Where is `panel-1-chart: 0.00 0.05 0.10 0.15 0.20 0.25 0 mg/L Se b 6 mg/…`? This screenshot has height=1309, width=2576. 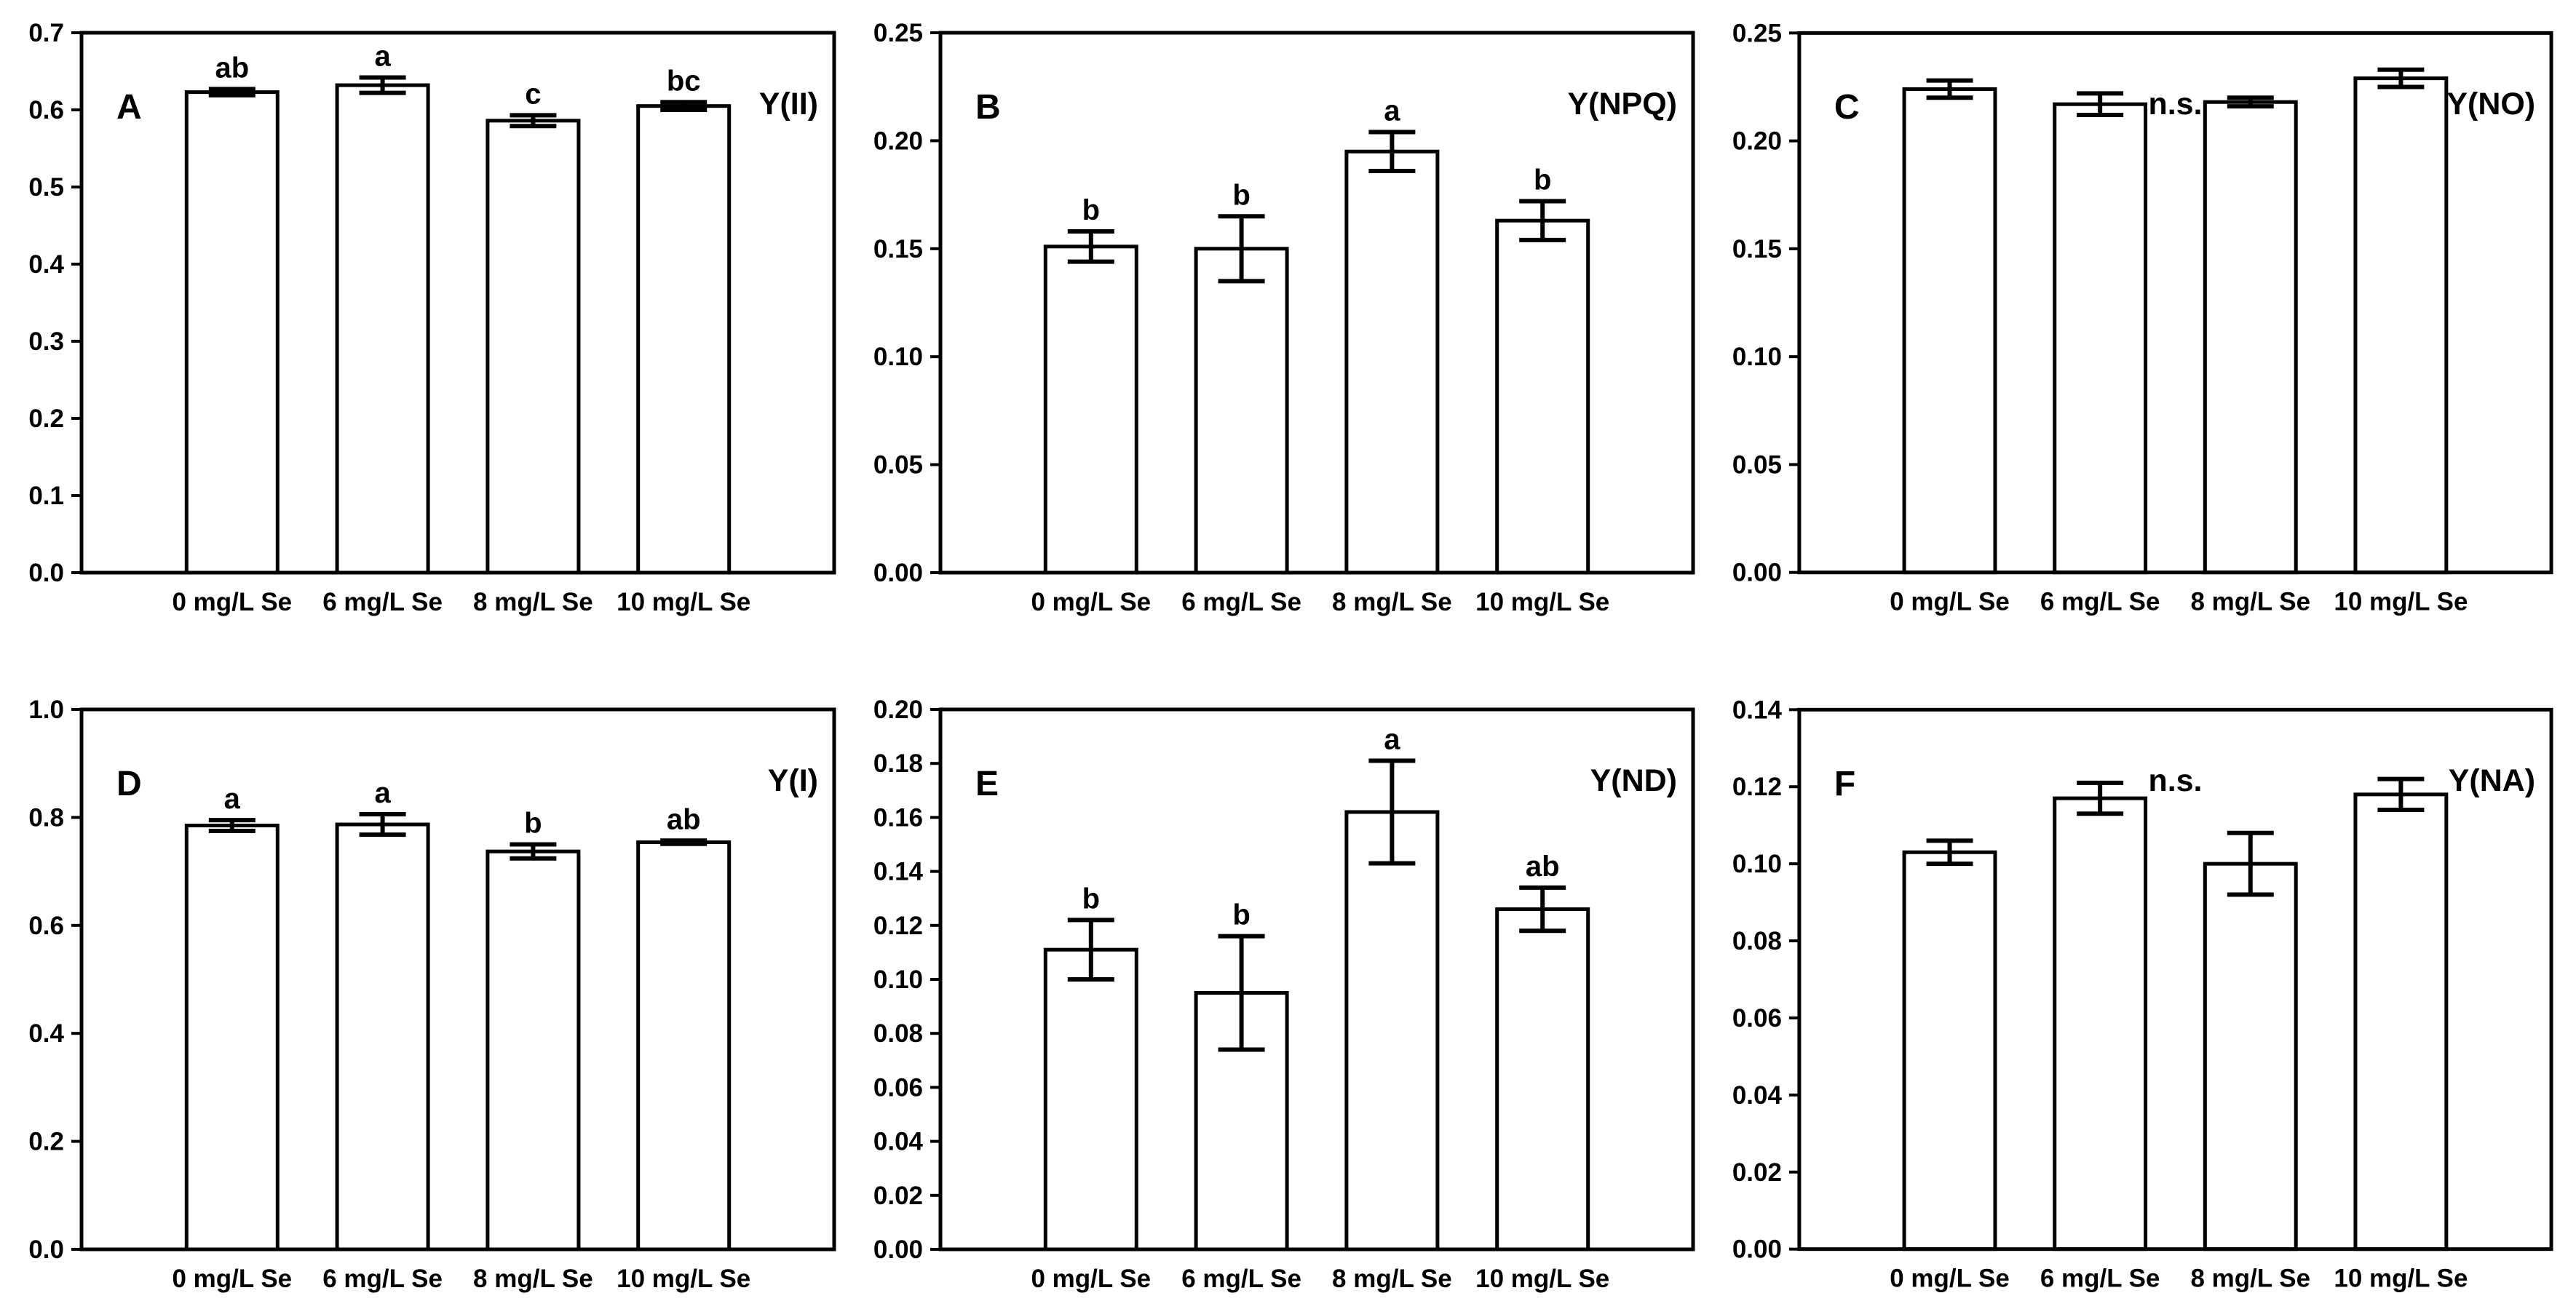
panel-1-chart: 0.00 0.05 0.10 0.15 0.20 0.25 0 mg/L Se b 6 mg/… is located at coordinates (1284, 317).